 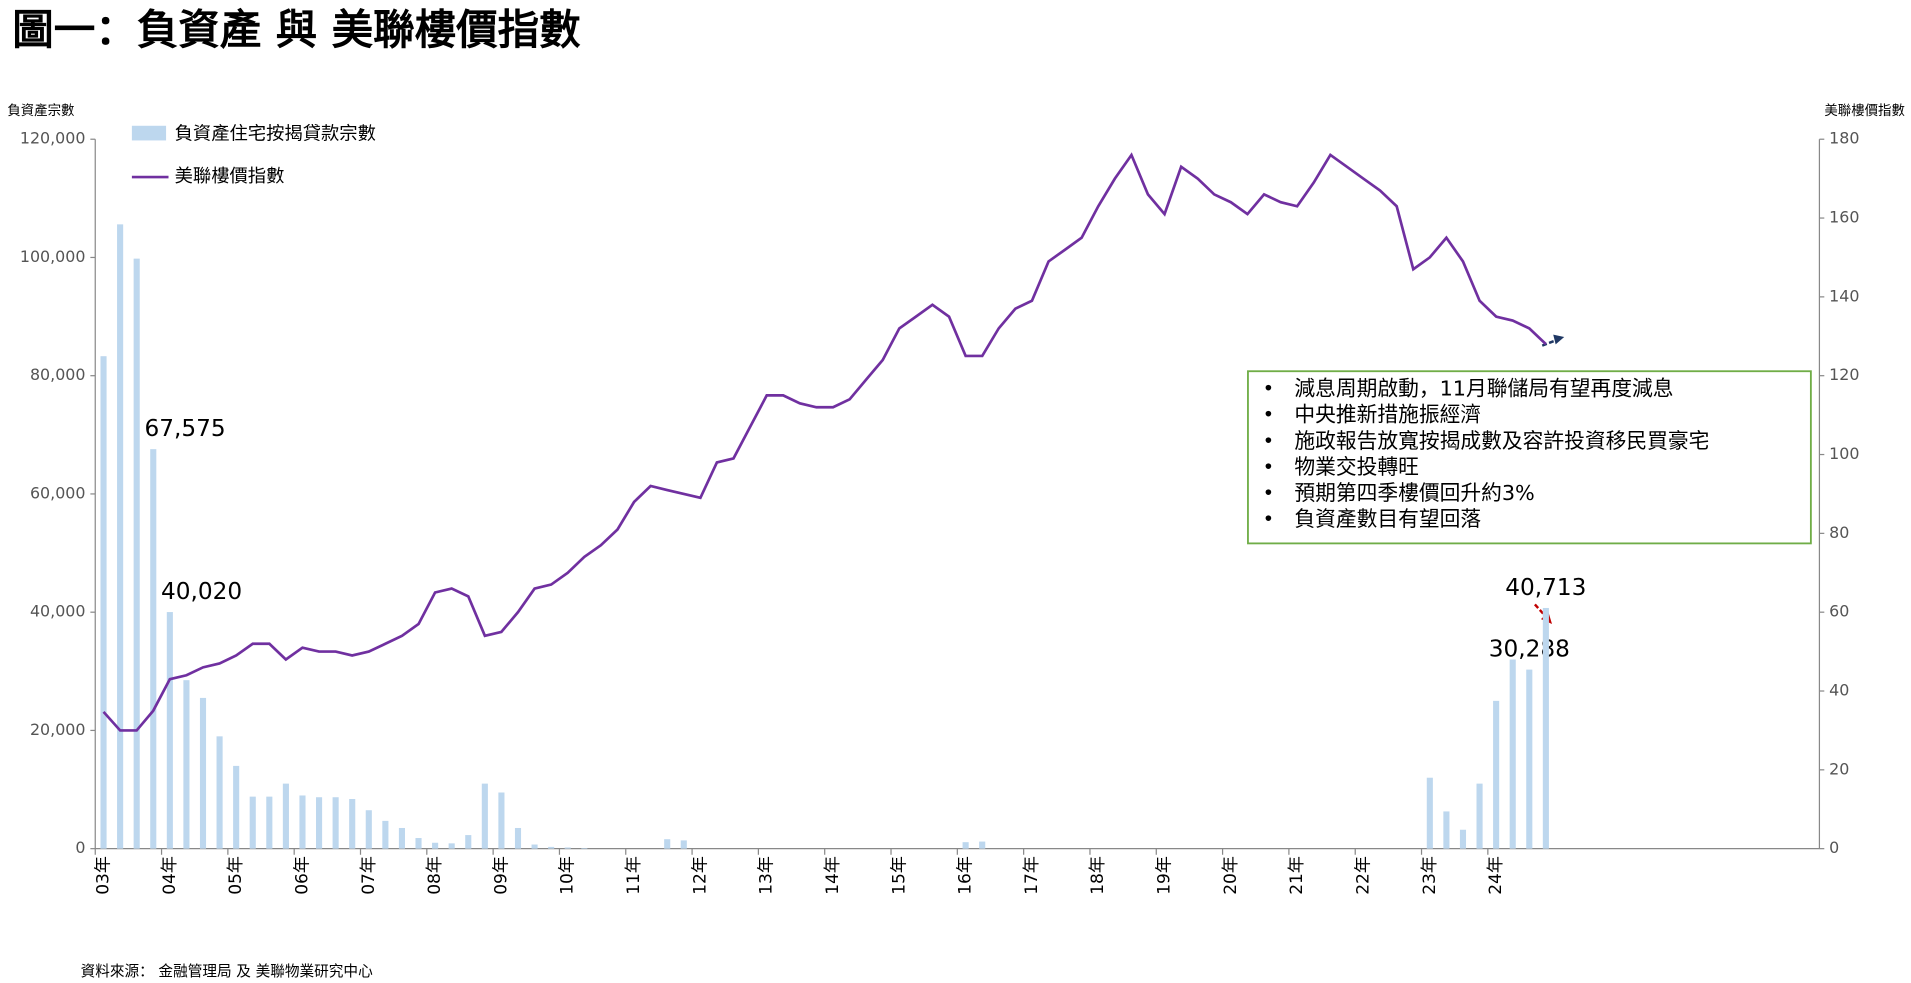 What do you see at coordinates (634, 875) in the screenshot?
I see `x-tick-label: 11年` at bounding box center [634, 875].